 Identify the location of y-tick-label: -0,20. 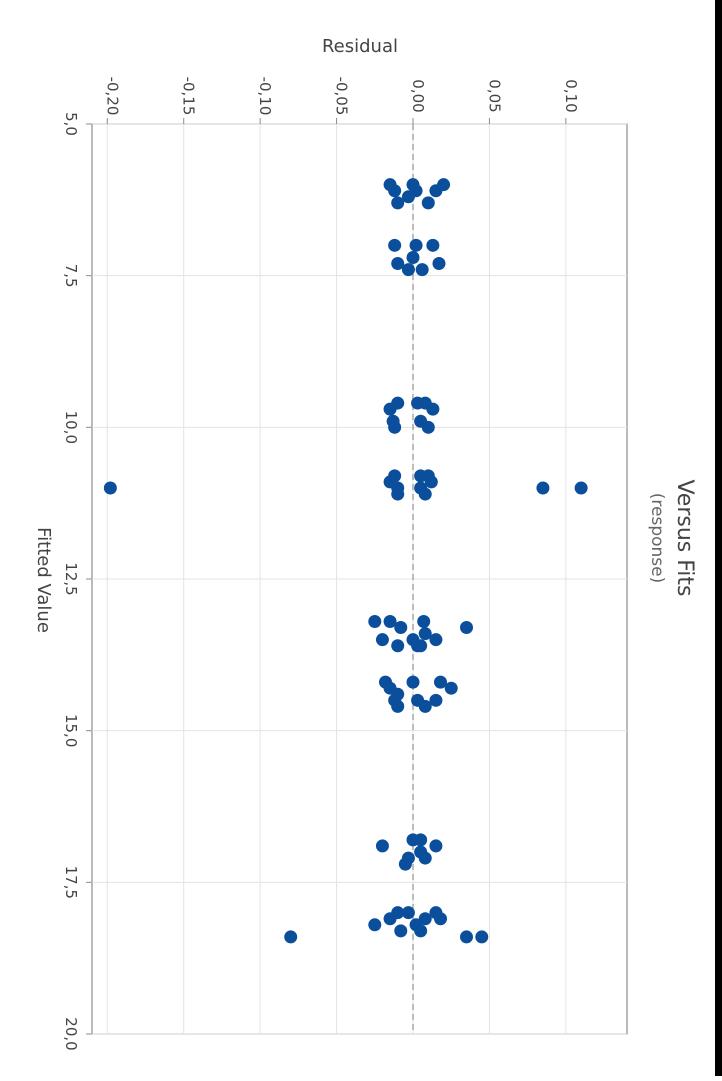
(112, 96).